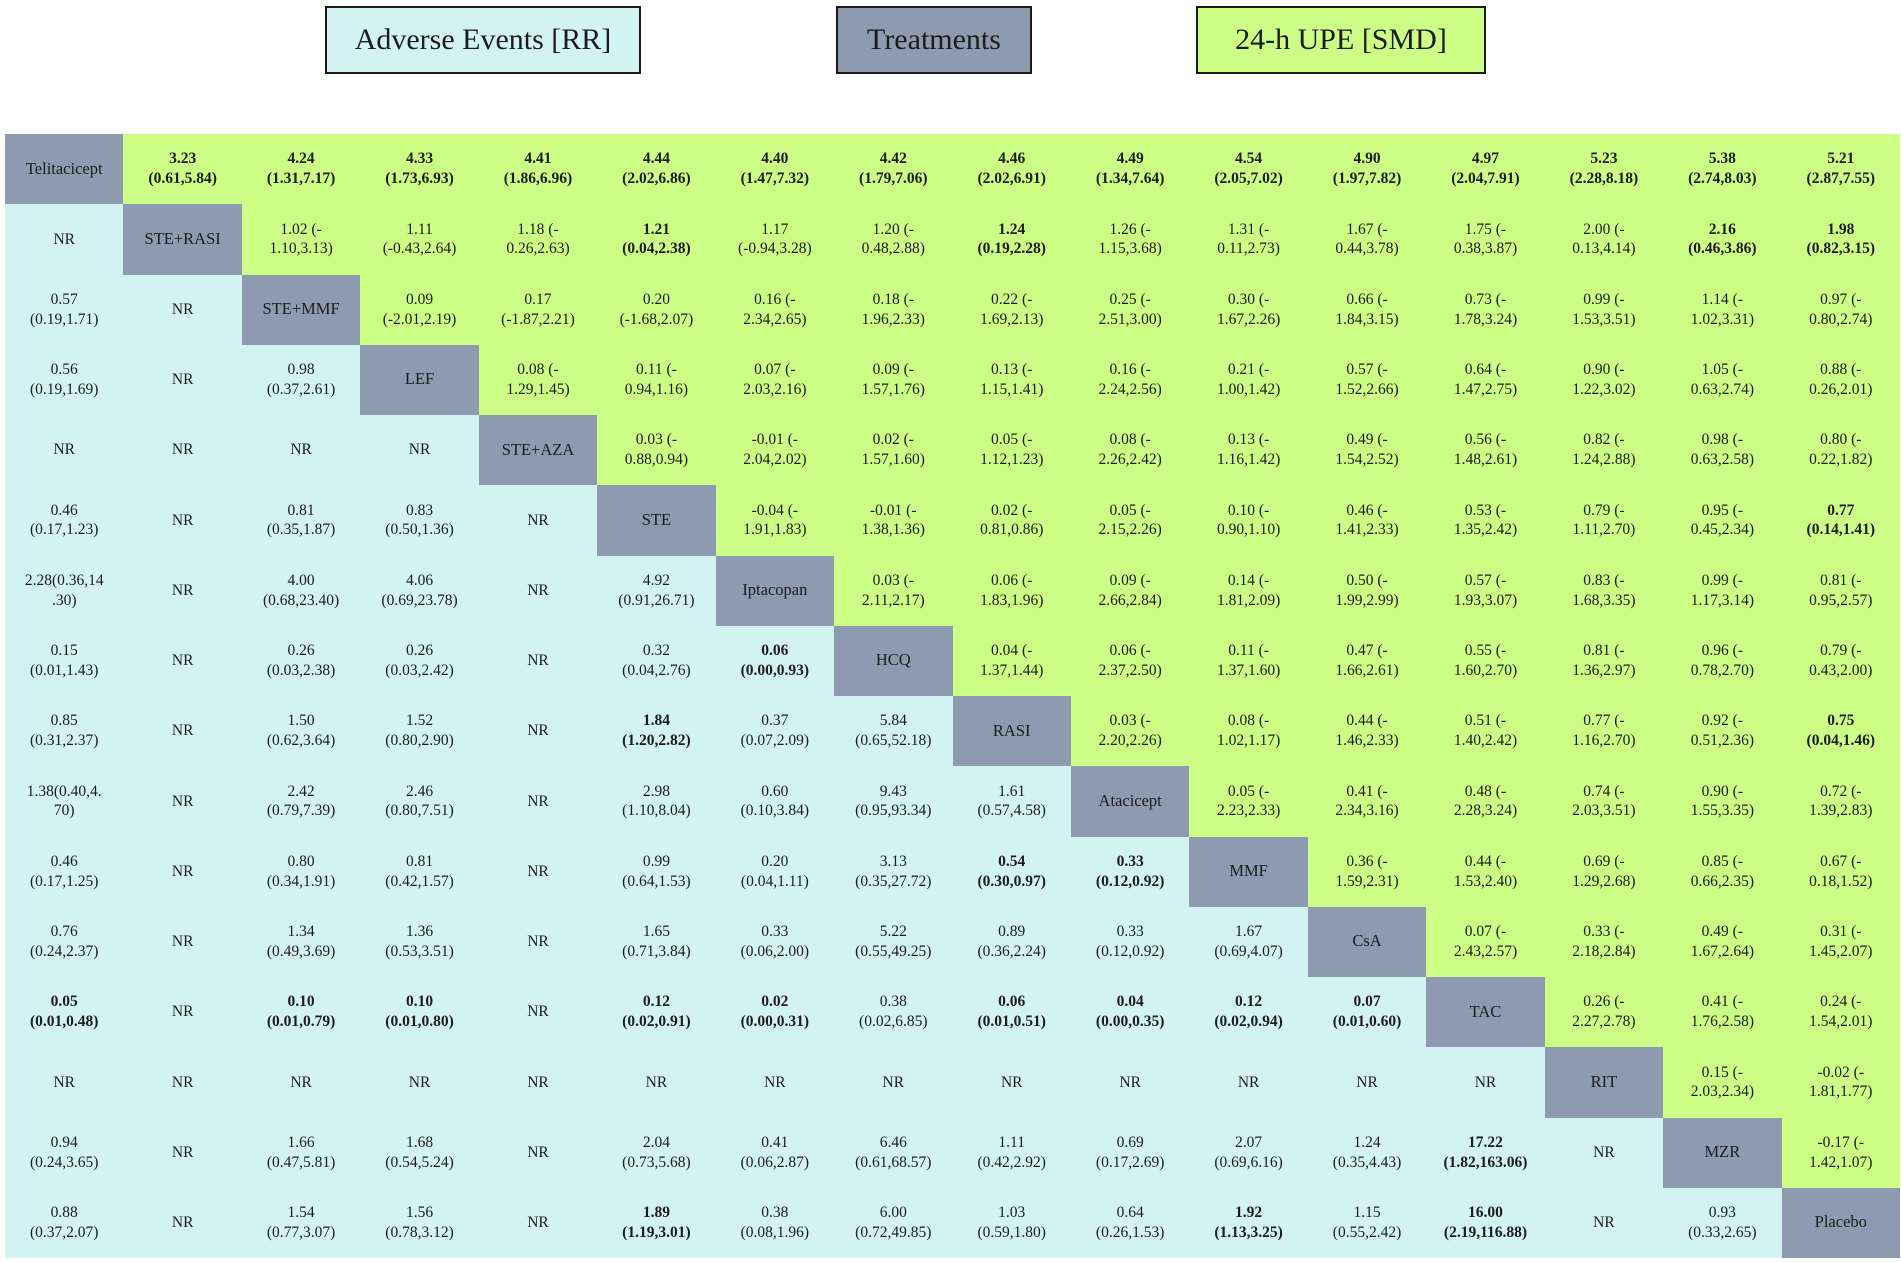 The image size is (1901, 1262). I want to click on upe-smd-cell: 0.85 (- 0.66,2.35), so click(1722, 871).